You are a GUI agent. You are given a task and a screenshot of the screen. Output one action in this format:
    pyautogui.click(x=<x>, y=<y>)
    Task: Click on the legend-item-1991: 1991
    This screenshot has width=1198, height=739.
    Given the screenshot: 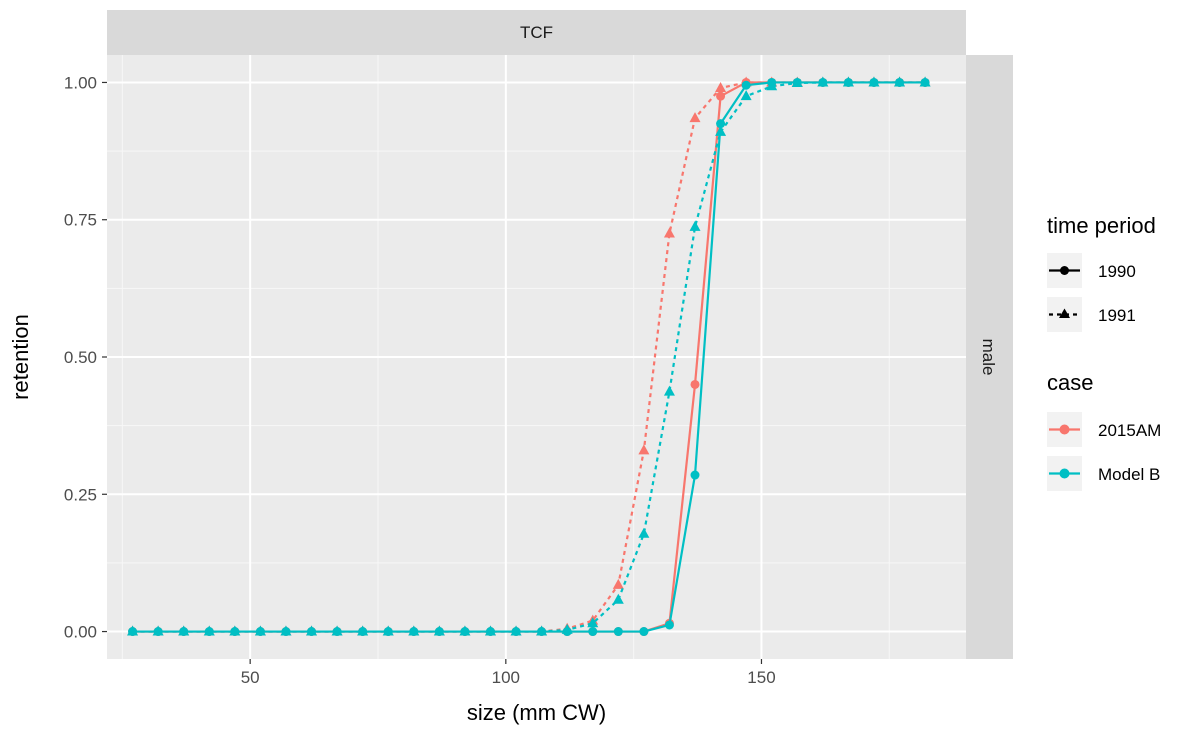 What is the action you would take?
    pyautogui.click(x=1091, y=314)
    